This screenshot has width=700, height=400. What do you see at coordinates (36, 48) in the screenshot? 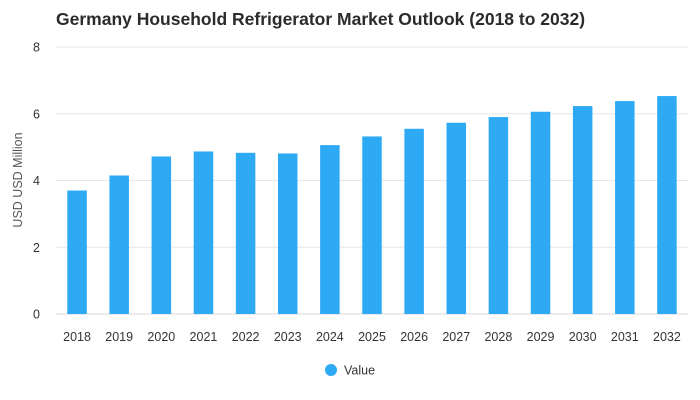
I see `y-tick-label: 8` at bounding box center [36, 48].